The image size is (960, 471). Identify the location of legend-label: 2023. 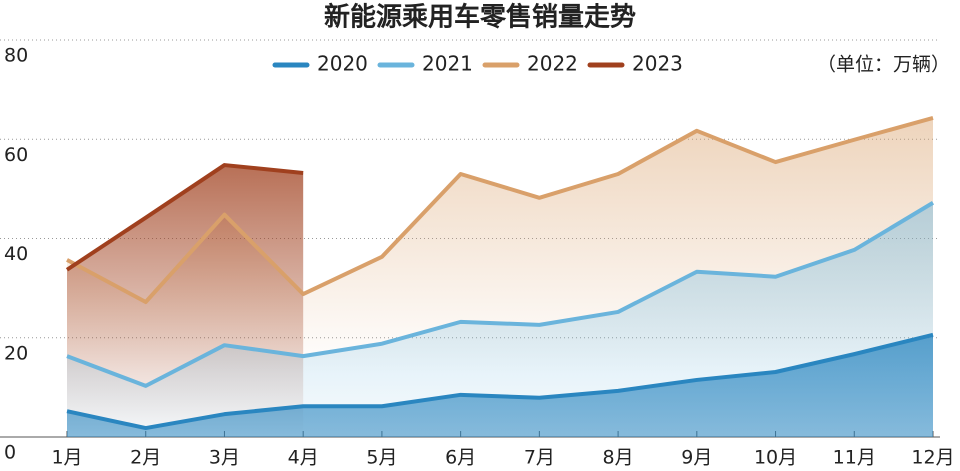
(657, 64).